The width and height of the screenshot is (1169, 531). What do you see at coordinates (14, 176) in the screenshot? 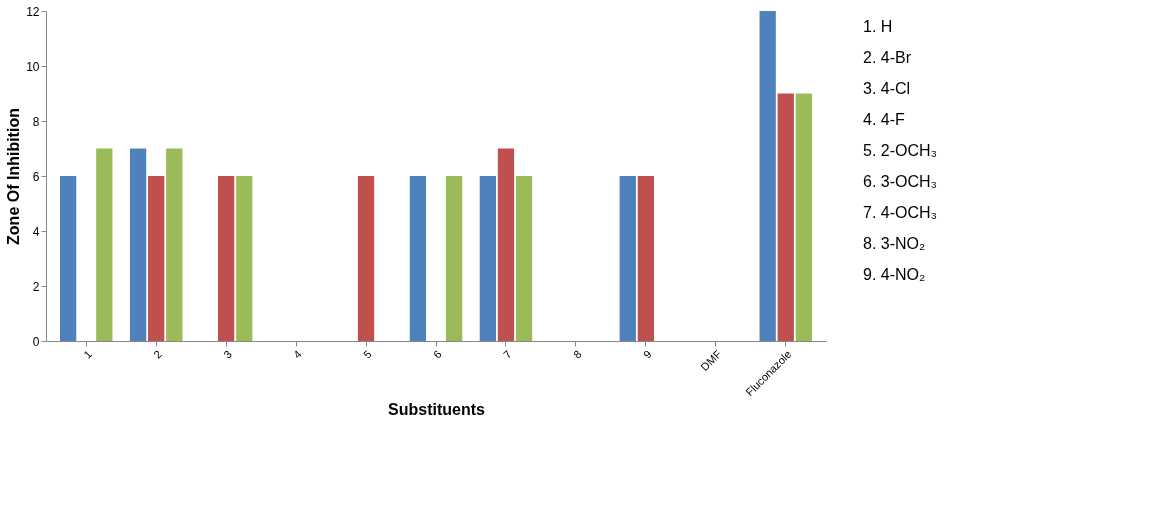
I see `y-axis-title: Zone Of Inhibition` at bounding box center [14, 176].